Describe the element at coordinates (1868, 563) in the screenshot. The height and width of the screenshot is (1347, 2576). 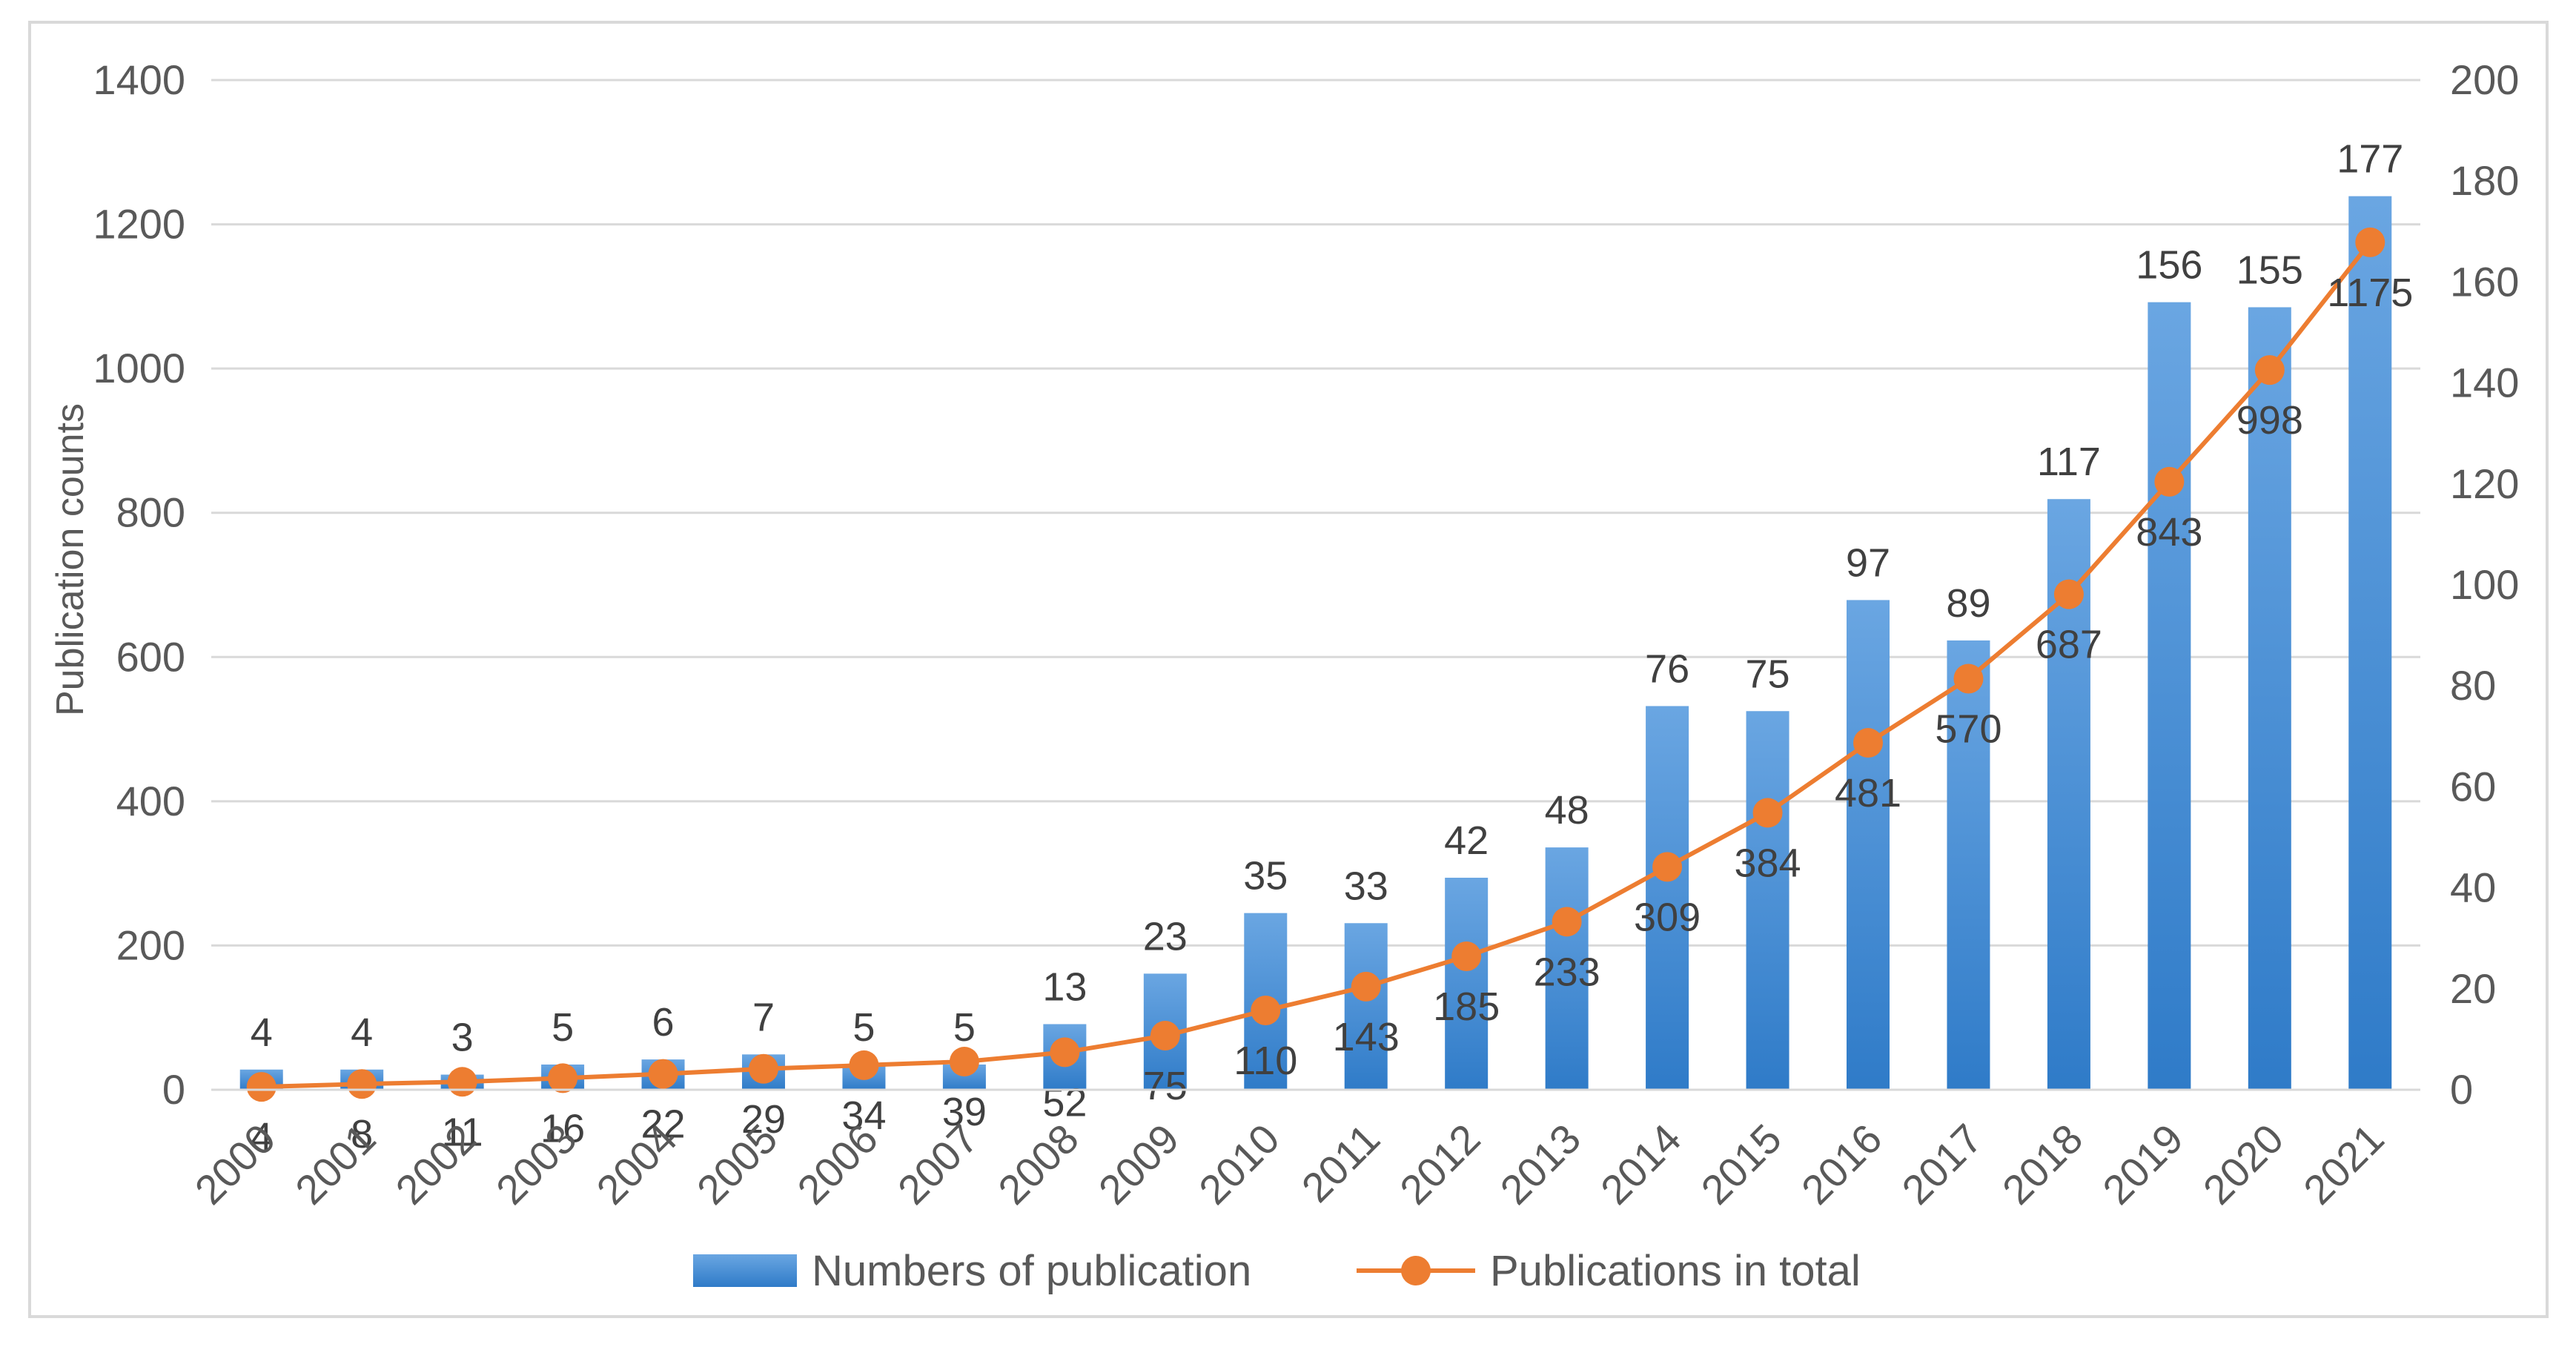
I see `bar-data-label: 97` at that location.